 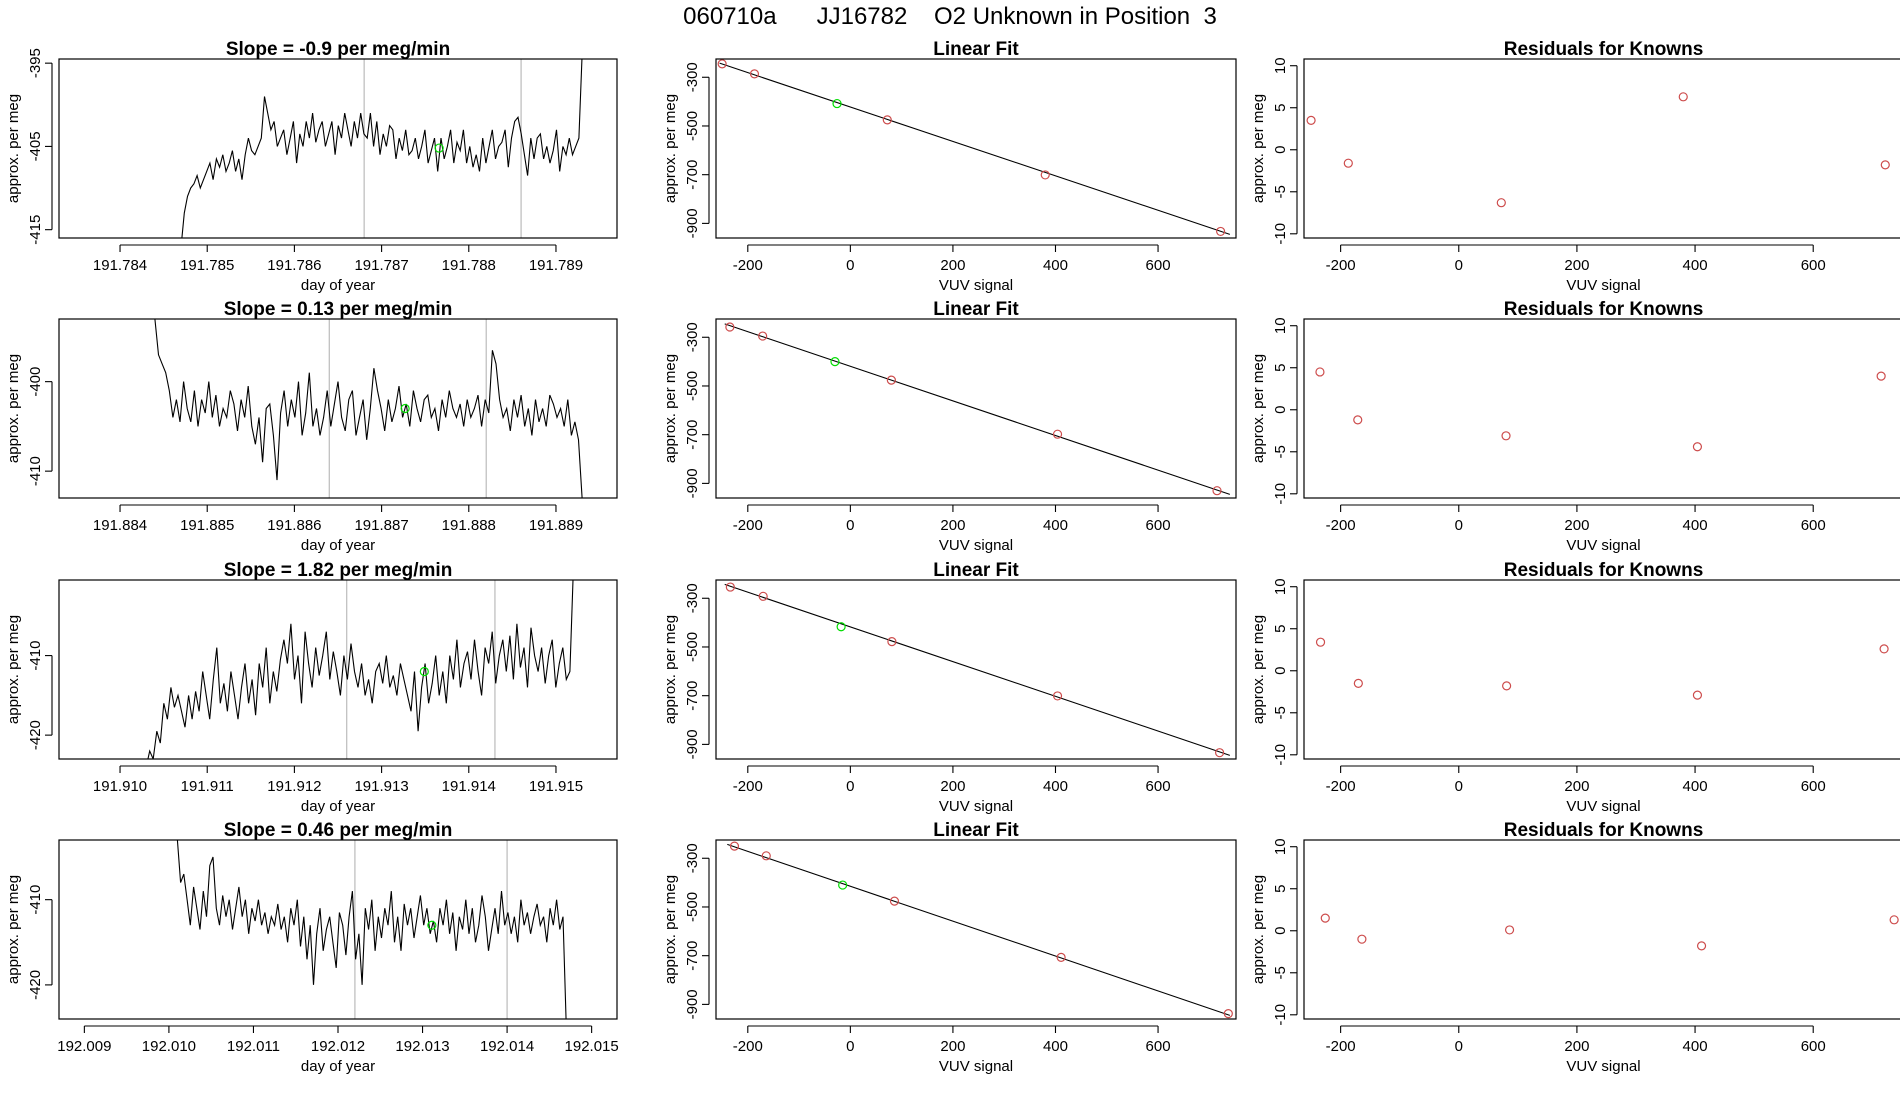 What do you see at coordinates (35, 63) in the screenshot?
I see `y-tick-label: -395` at bounding box center [35, 63].